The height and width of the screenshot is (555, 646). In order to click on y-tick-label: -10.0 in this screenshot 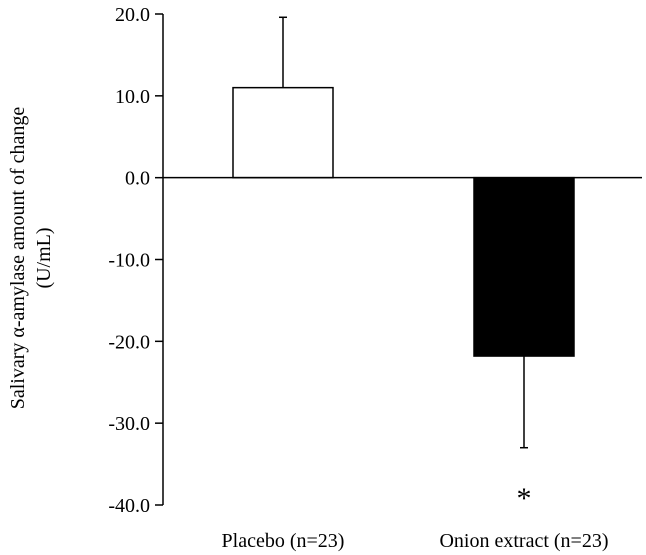, I will do `click(129, 261)`.